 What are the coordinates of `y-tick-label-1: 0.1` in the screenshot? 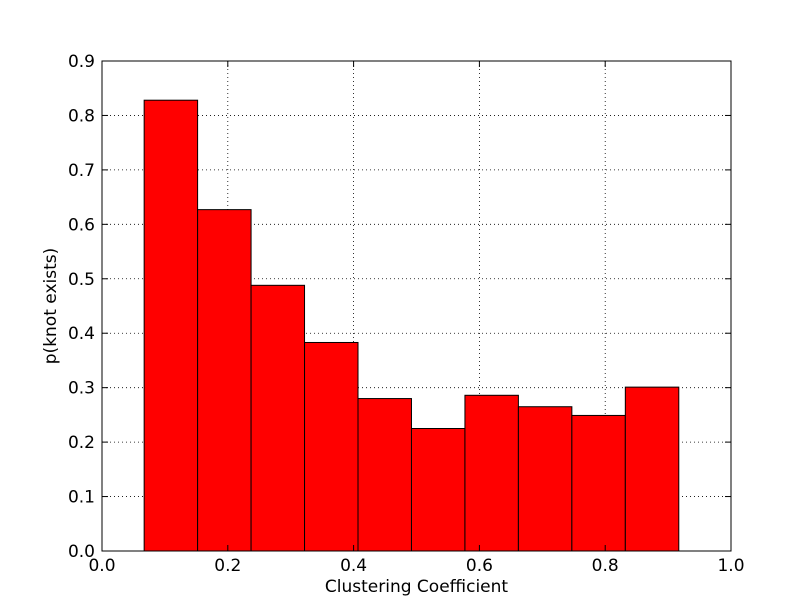 It's located at (81, 498).